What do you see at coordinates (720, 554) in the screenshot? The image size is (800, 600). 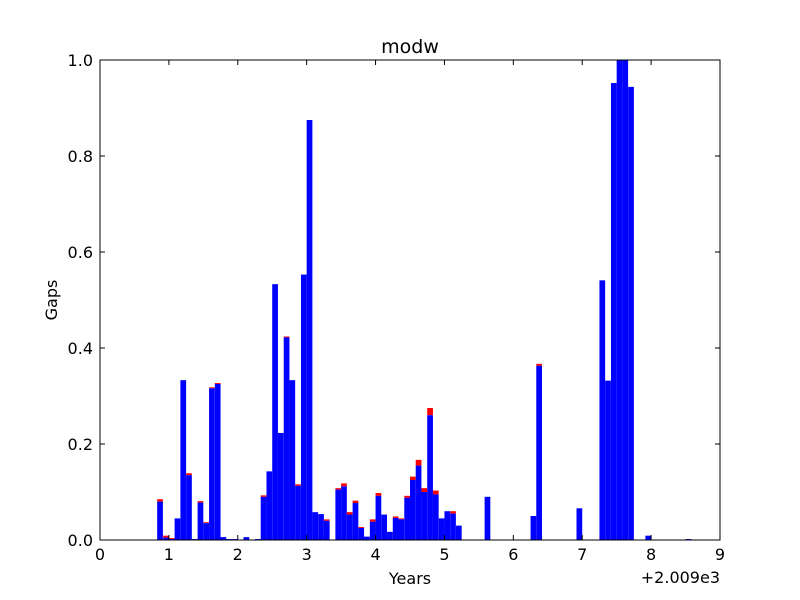 I see `x-tick-label: 9` at bounding box center [720, 554].